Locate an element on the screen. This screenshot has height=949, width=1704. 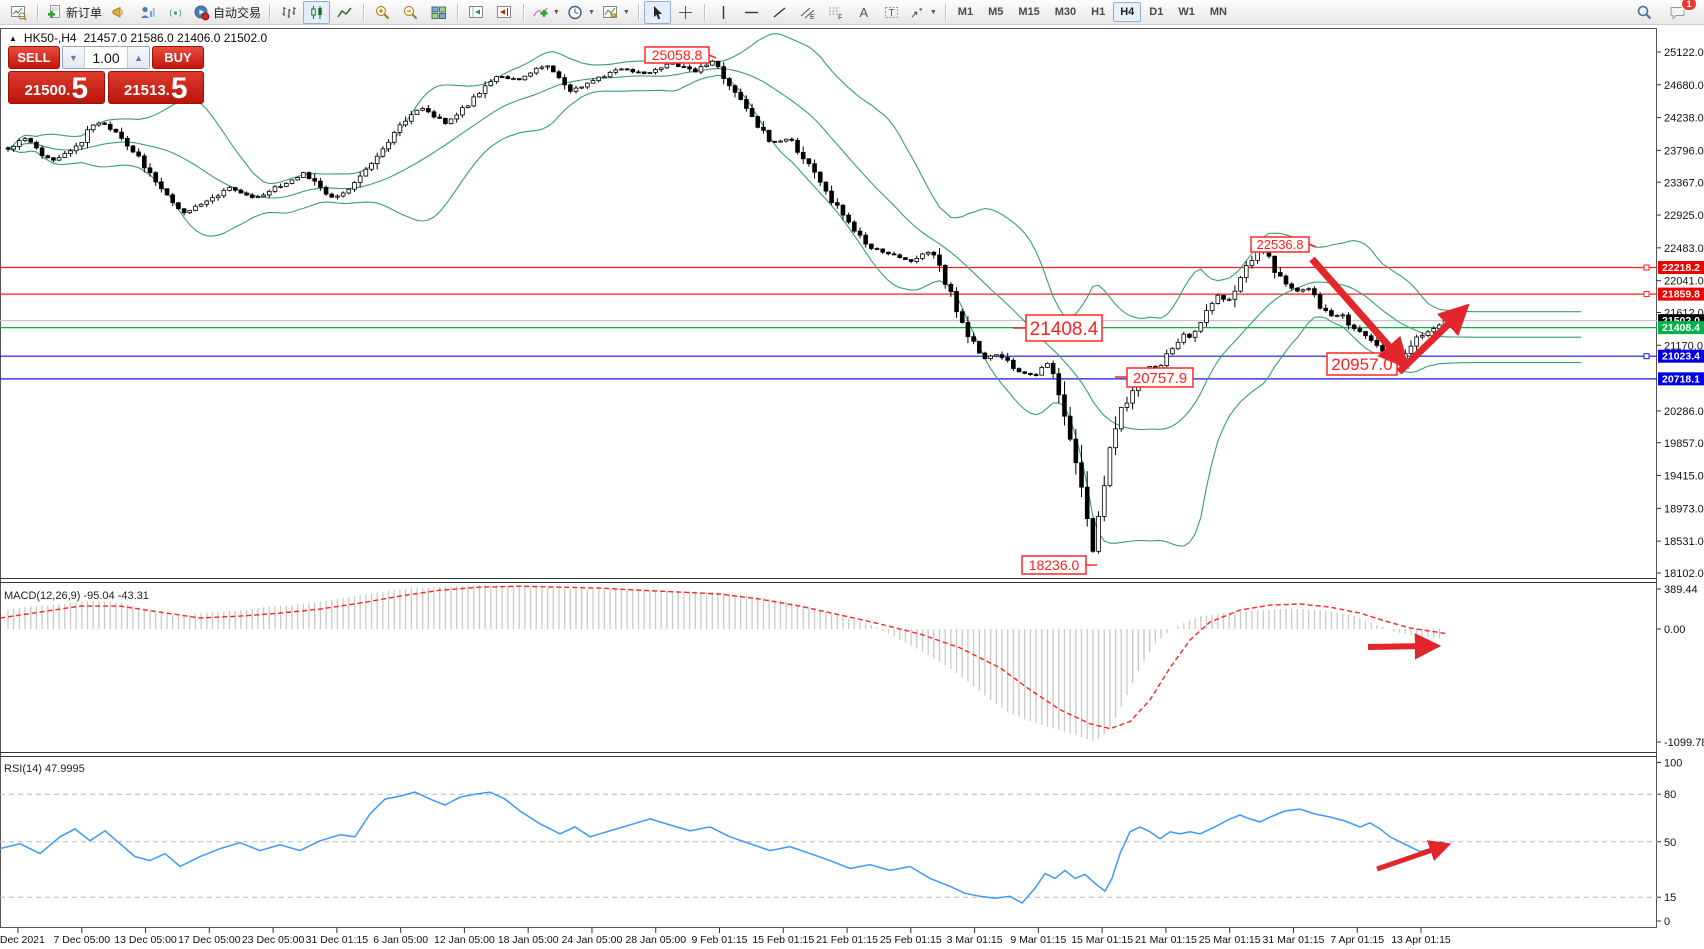
search-button is located at coordinates (1644, 12).